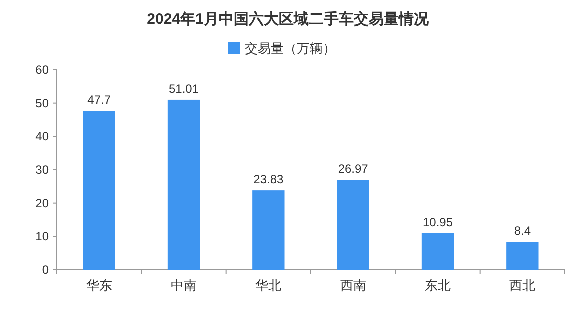 The height and width of the screenshot is (327, 576). I want to click on data-label: 47.7, so click(100, 100).